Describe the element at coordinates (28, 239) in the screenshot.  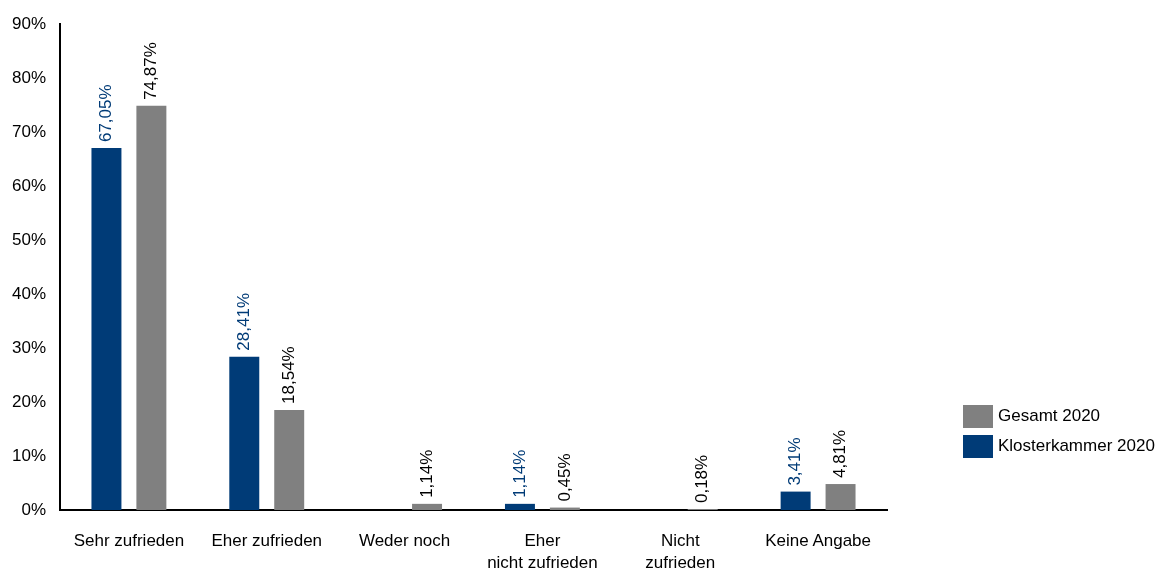
I see `y-tick-label: 50%` at that location.